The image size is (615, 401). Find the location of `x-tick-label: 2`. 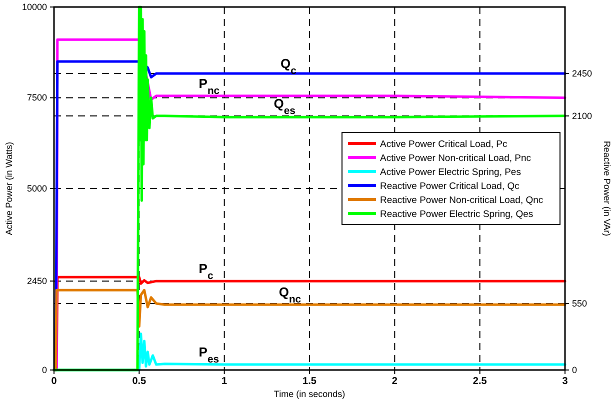

x-tick-label: 2 is located at coordinates (395, 382).